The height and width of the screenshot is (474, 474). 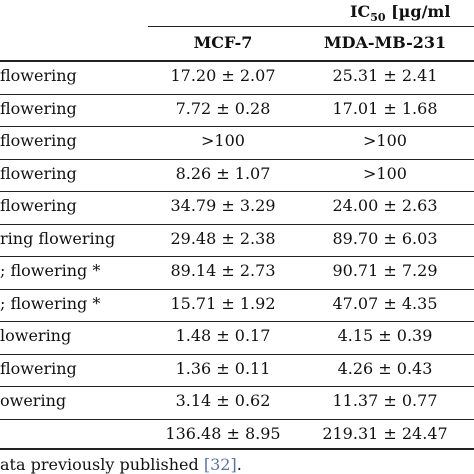 I want to click on cell-mcf7: 17.20 ± 2.07, so click(x=223, y=75).